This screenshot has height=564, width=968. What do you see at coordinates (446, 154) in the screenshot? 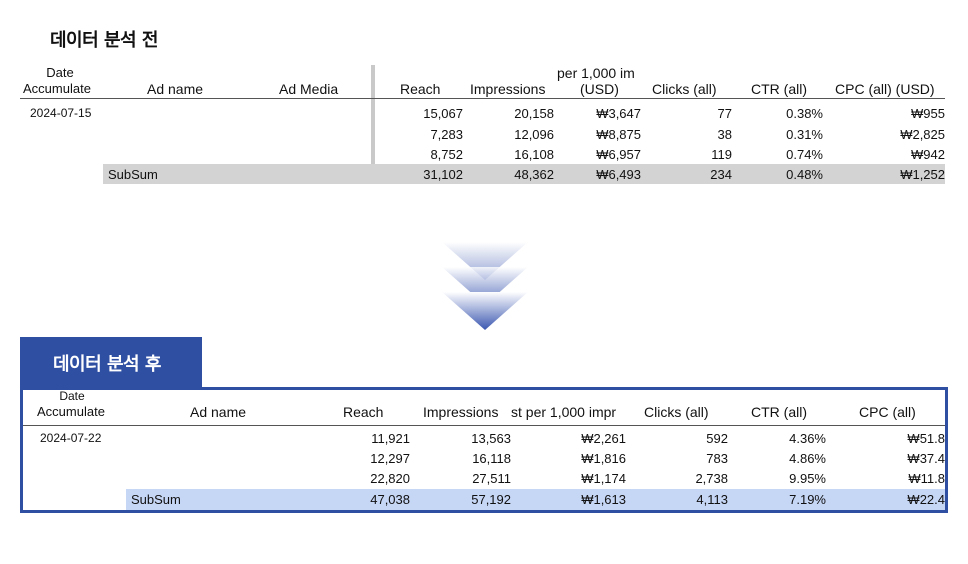
I see `cell-reach: 8,752` at bounding box center [446, 154].